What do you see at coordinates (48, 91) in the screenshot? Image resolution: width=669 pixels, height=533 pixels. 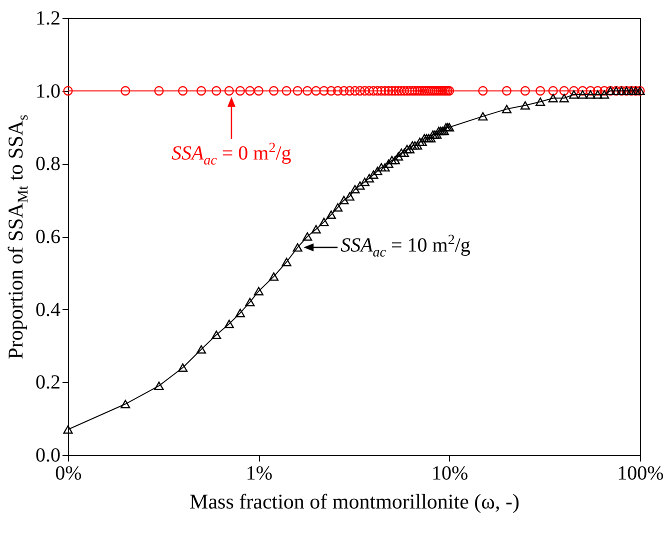 I see `y-tick-label: 1.0` at bounding box center [48, 91].